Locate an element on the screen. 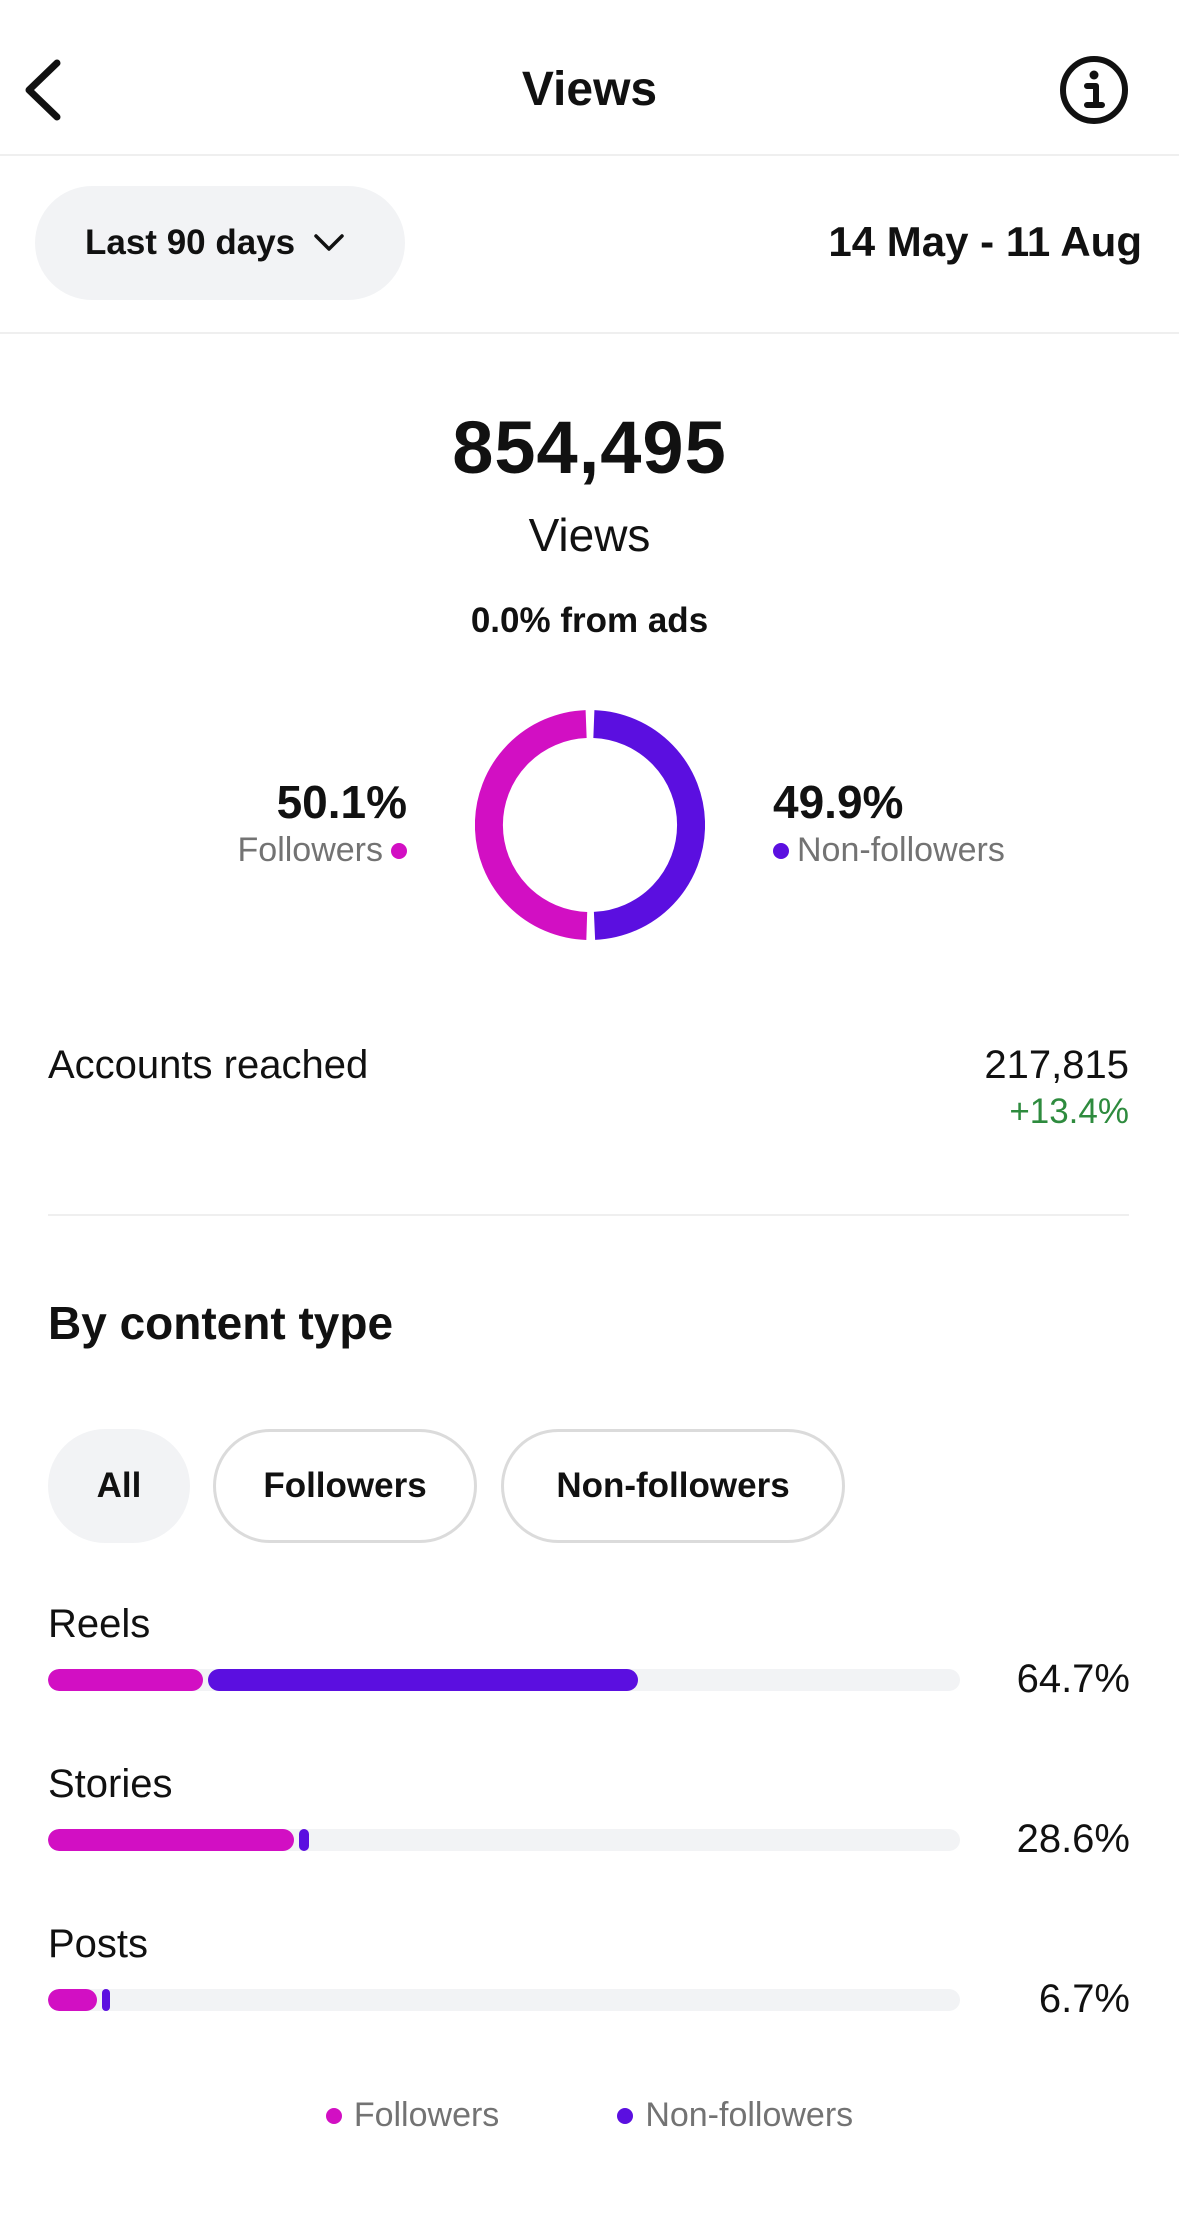 The height and width of the screenshot is (2215, 1179). audience-donut-chart is located at coordinates (590, 825).